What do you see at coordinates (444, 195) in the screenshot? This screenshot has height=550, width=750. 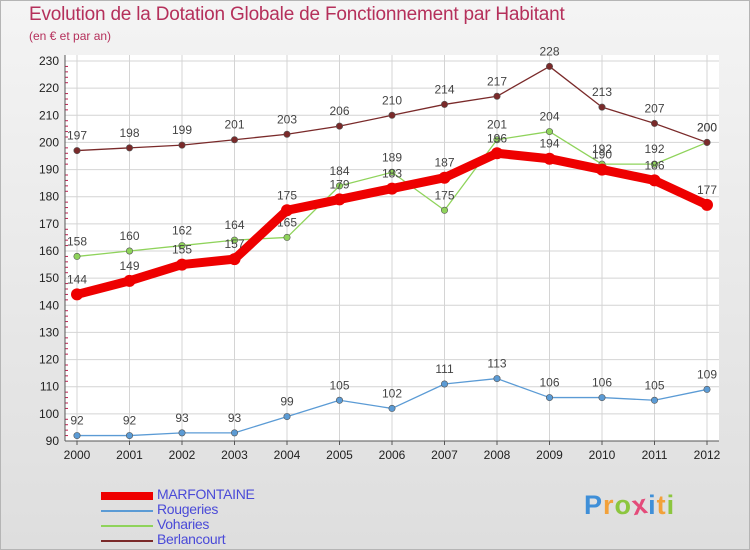 I see `data-label: 175` at bounding box center [444, 195].